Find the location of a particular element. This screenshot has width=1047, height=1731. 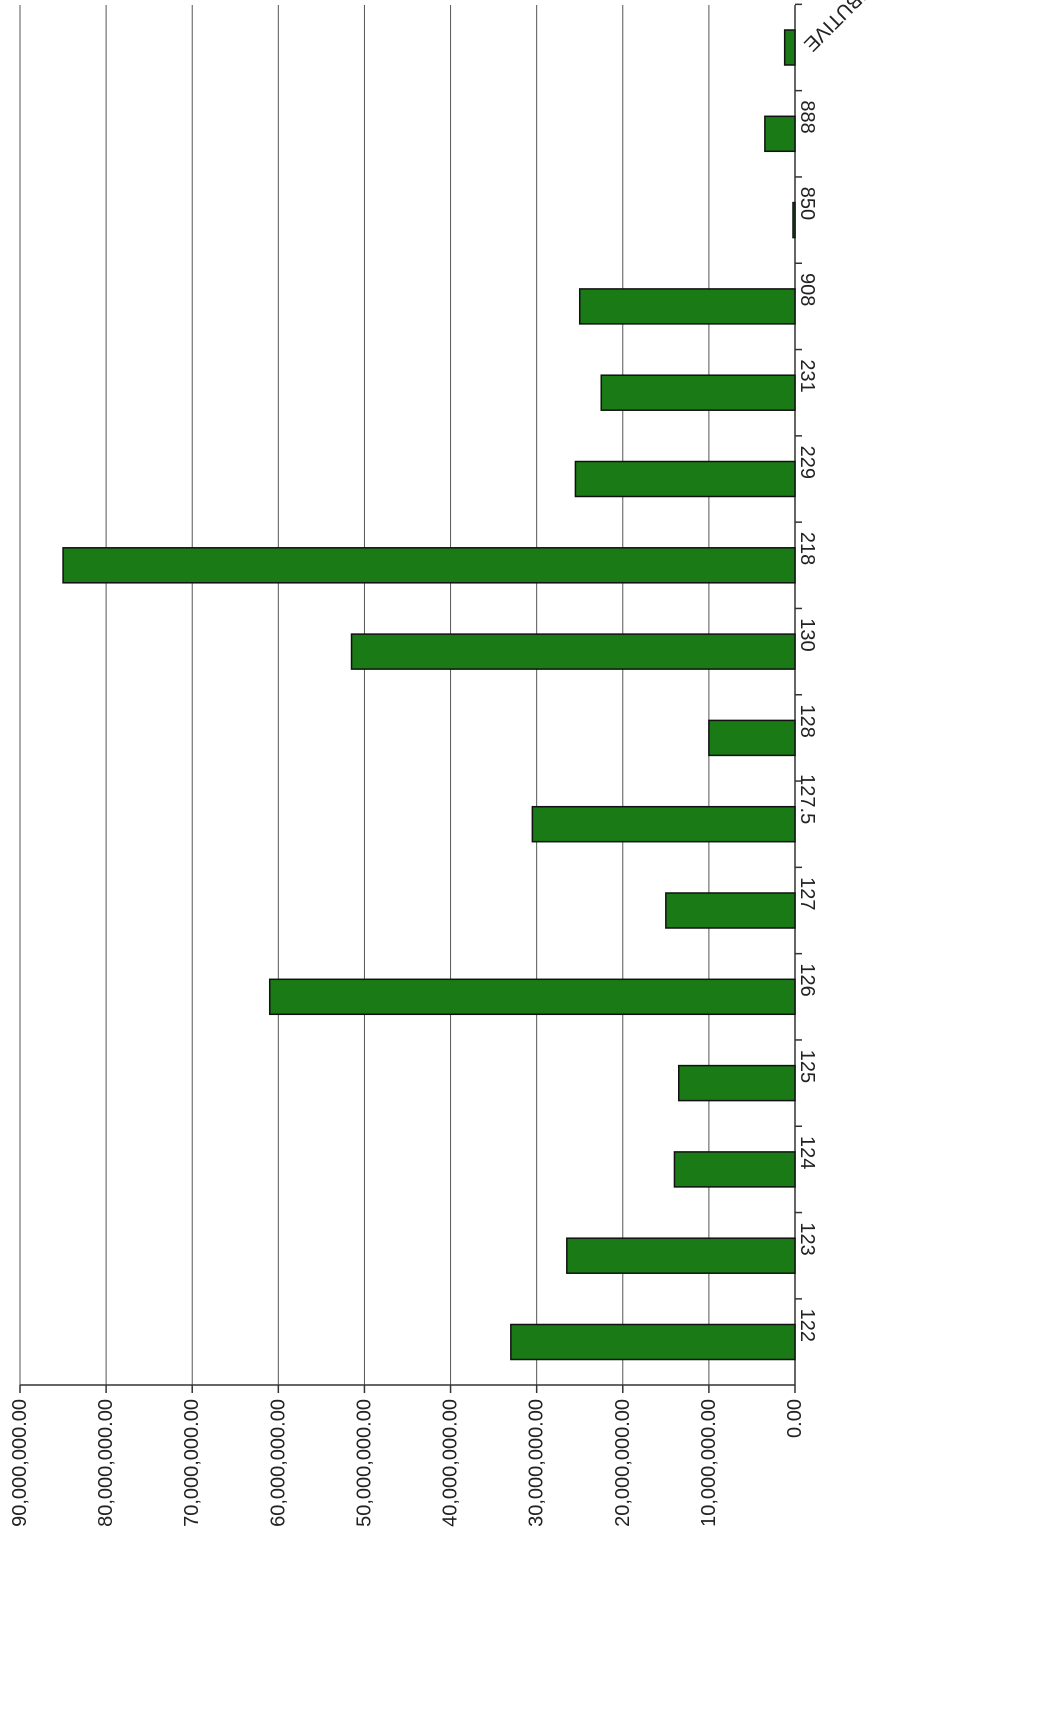

category-label: 128 is located at coordinates (807, 721).